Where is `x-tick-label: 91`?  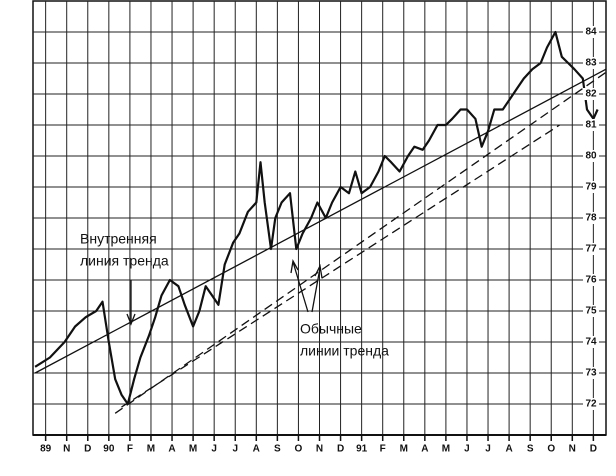 x-tick-label: 91 is located at coordinates (362, 449).